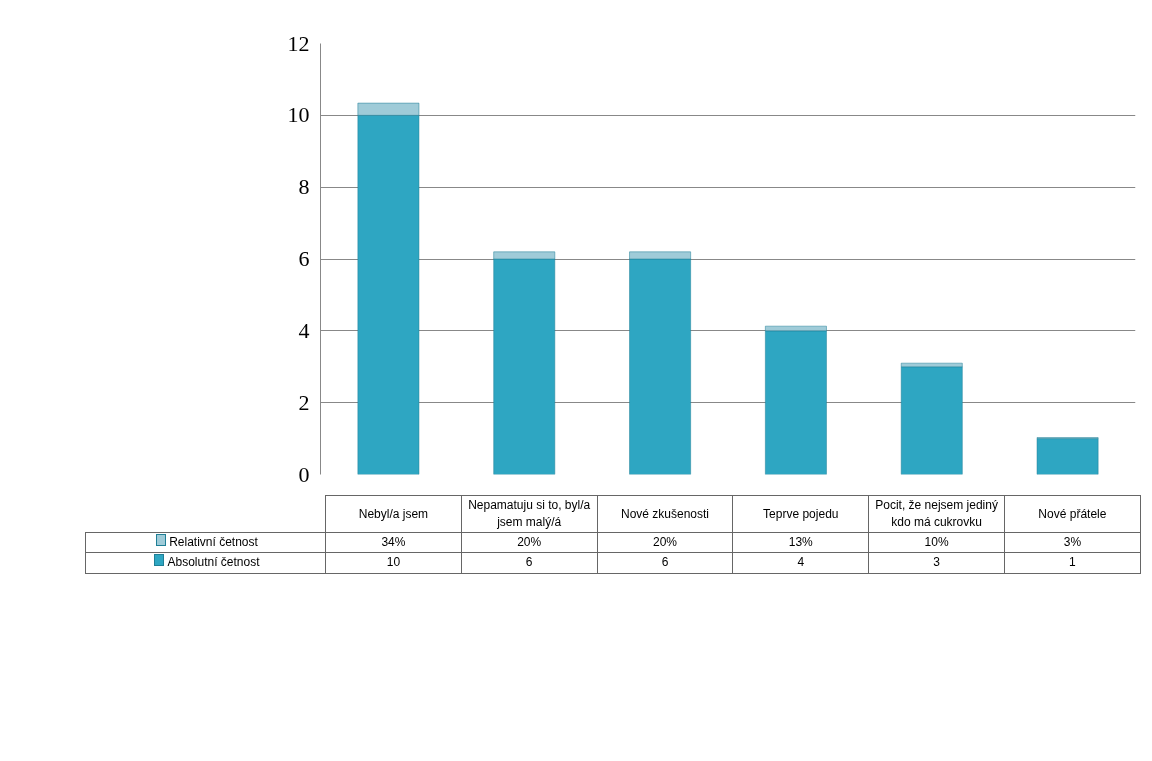  Describe the element at coordinates (205, 542) in the screenshot. I see `legend-label: Relativní četnost` at that location.